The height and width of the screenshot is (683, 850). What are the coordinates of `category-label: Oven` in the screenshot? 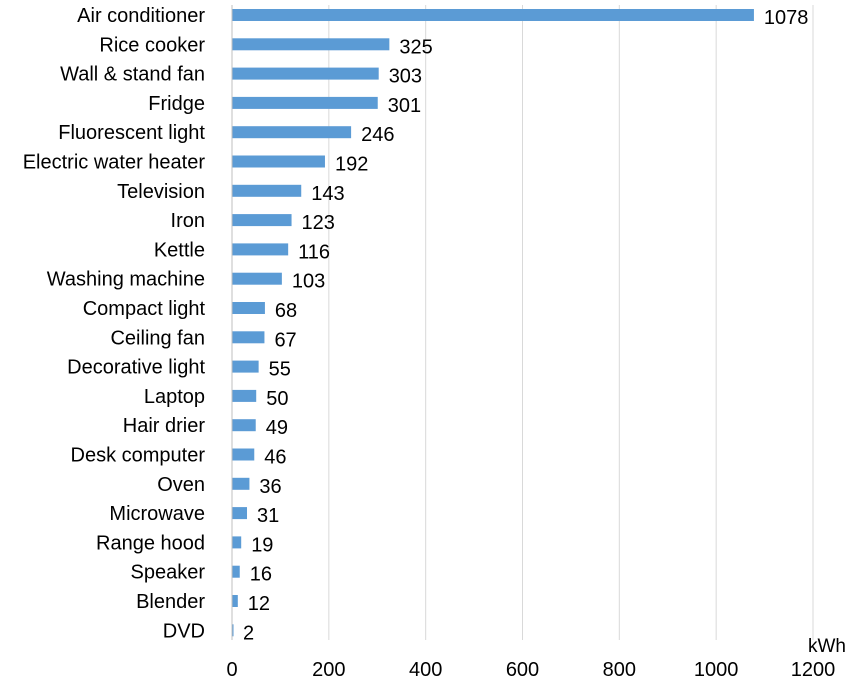 It's located at (181, 485).